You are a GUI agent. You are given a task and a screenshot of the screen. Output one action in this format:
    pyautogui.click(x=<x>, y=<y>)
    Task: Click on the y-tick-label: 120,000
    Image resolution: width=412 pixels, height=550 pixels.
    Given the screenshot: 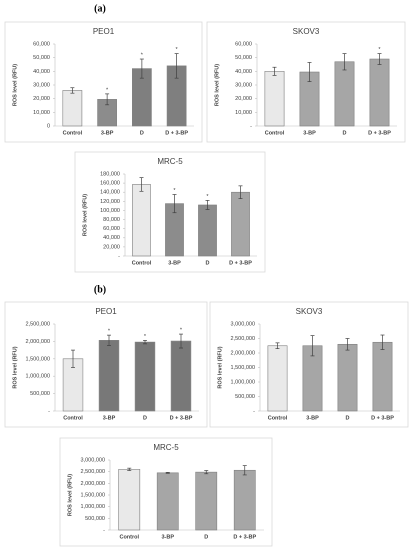 What is the action you would take?
    pyautogui.click(x=110, y=202)
    